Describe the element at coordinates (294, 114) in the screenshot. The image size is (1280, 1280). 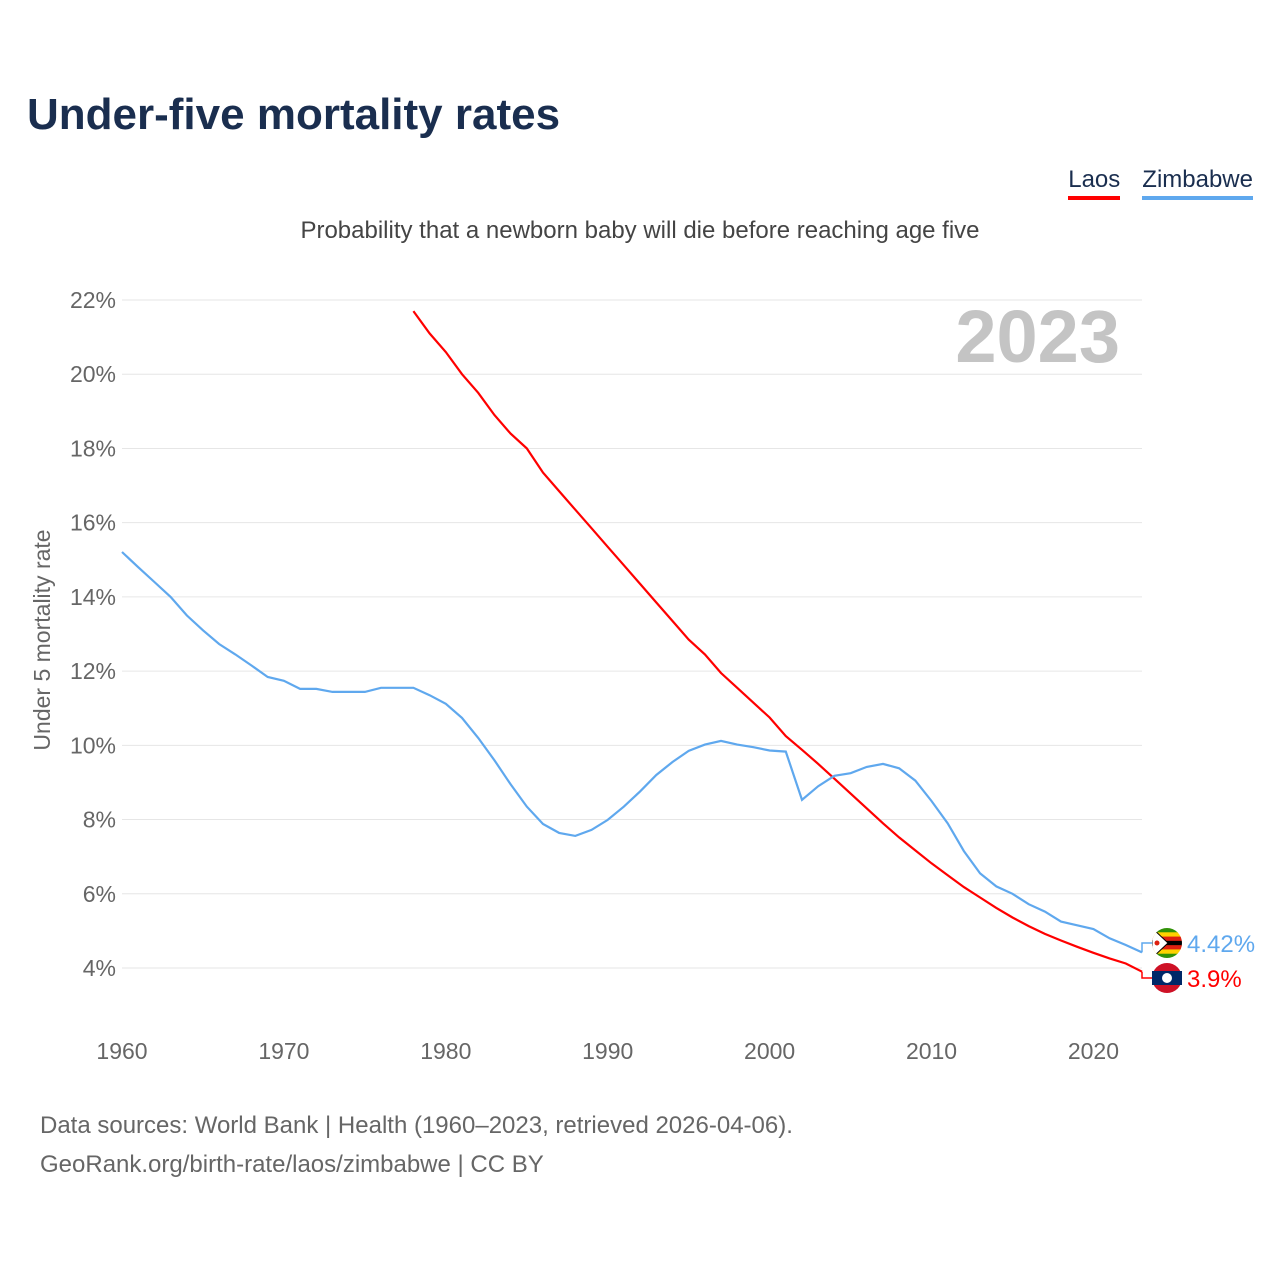
I see `chart-title: Under-five mortality rates` at that location.